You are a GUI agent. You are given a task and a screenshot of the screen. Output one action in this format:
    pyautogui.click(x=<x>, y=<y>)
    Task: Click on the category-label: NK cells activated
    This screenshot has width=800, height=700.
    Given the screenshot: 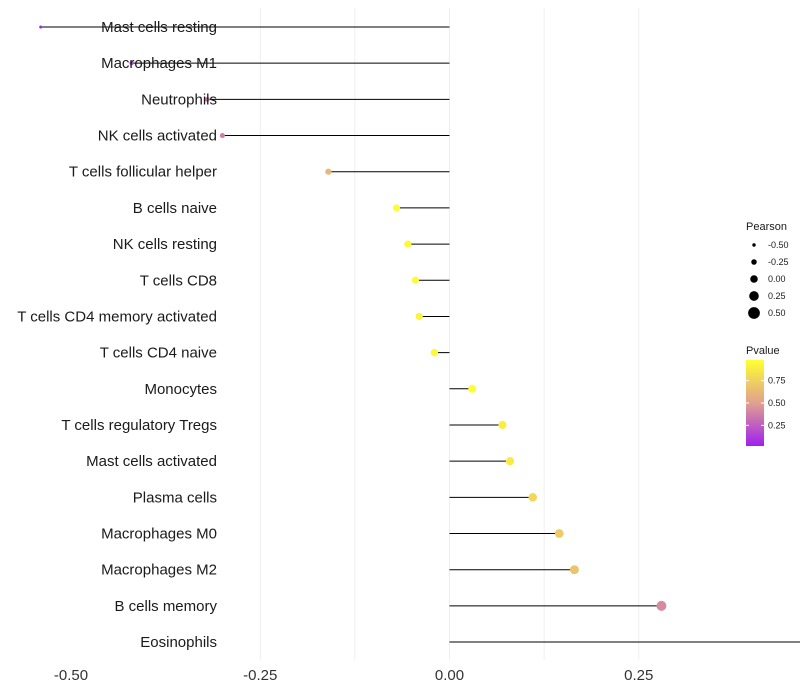 What is the action you would take?
    pyautogui.click(x=157, y=136)
    